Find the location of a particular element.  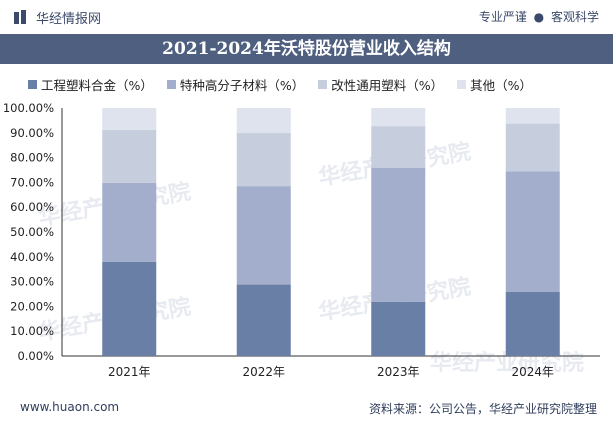

chart-legend: 工程塑料合金（%） 特种高分子材料（%） 改性通用塑料（%） 其他（%） is located at coordinates (287, 84).